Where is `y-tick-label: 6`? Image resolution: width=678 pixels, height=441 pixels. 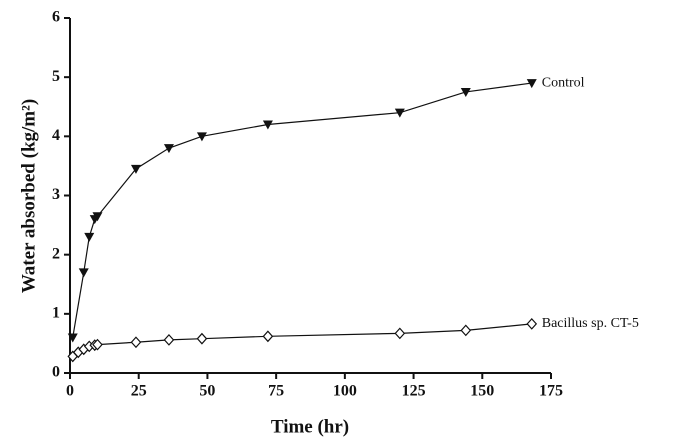
y-tick-label: 6 is located at coordinates (56, 17).